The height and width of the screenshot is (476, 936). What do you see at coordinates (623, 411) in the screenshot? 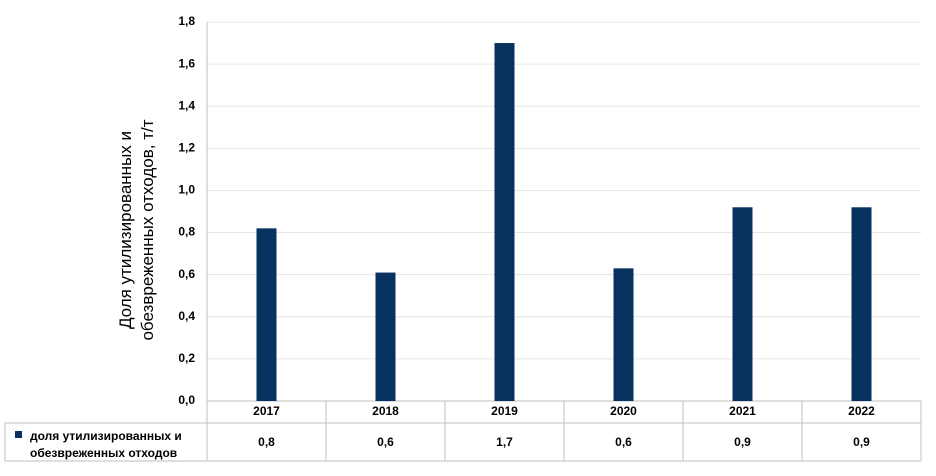
I see `x-tick-label: 2020` at bounding box center [623, 411].